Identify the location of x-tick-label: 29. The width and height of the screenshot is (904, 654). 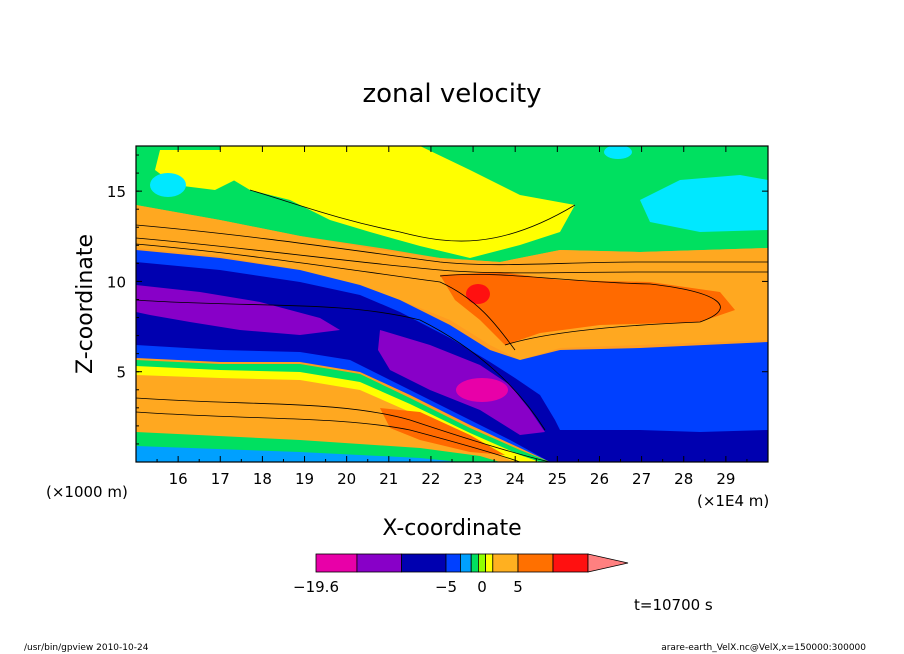
(725, 479).